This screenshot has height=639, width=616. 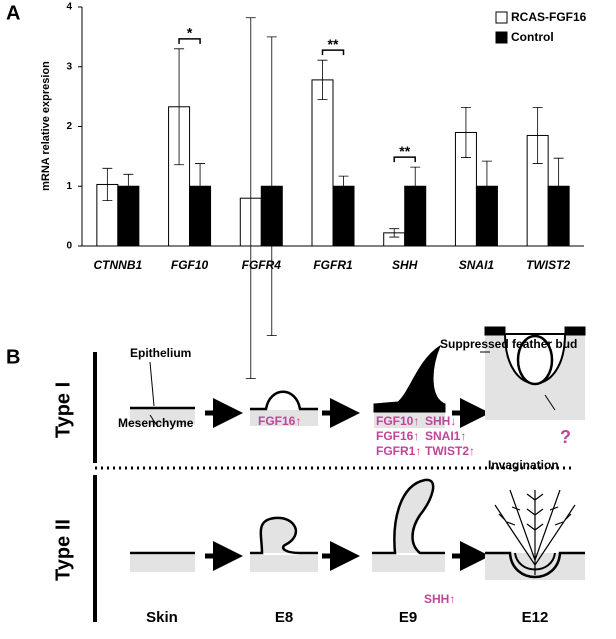 I want to click on label: Epithelium, so click(x=160, y=353).